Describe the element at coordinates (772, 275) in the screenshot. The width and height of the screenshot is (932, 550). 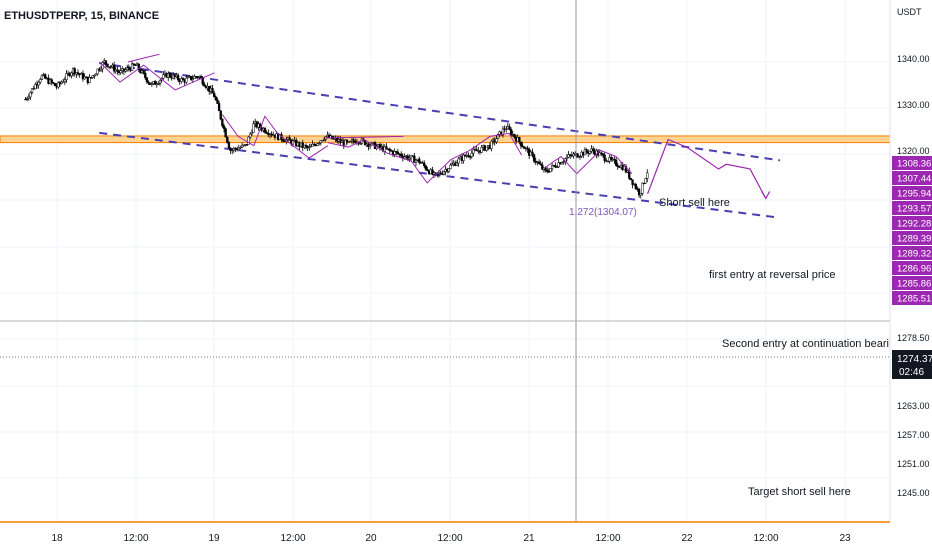
I see `first-entry-label: first entry at reversal price` at that location.